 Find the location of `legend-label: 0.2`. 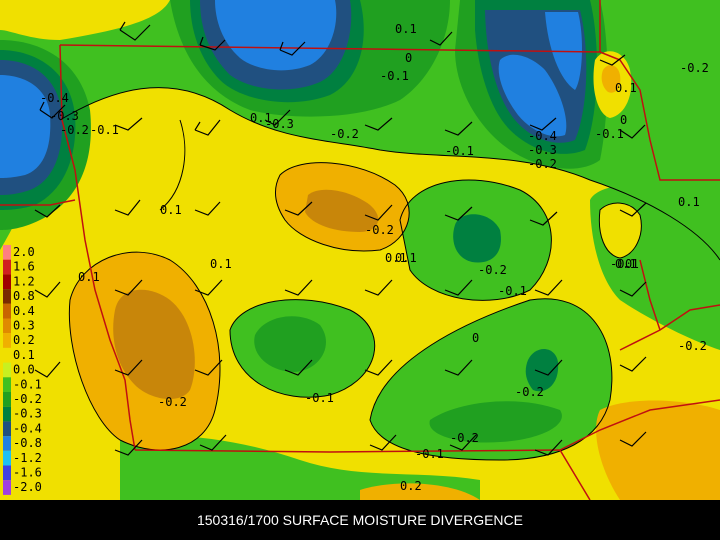

legend-label: 0.2 is located at coordinates (24, 340).